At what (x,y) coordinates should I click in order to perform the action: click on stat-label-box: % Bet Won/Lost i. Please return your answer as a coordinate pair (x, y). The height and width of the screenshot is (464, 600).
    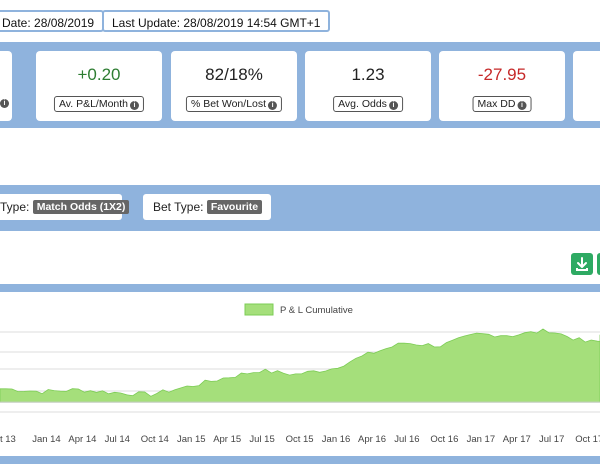
    Looking at the image, I should click on (234, 104).